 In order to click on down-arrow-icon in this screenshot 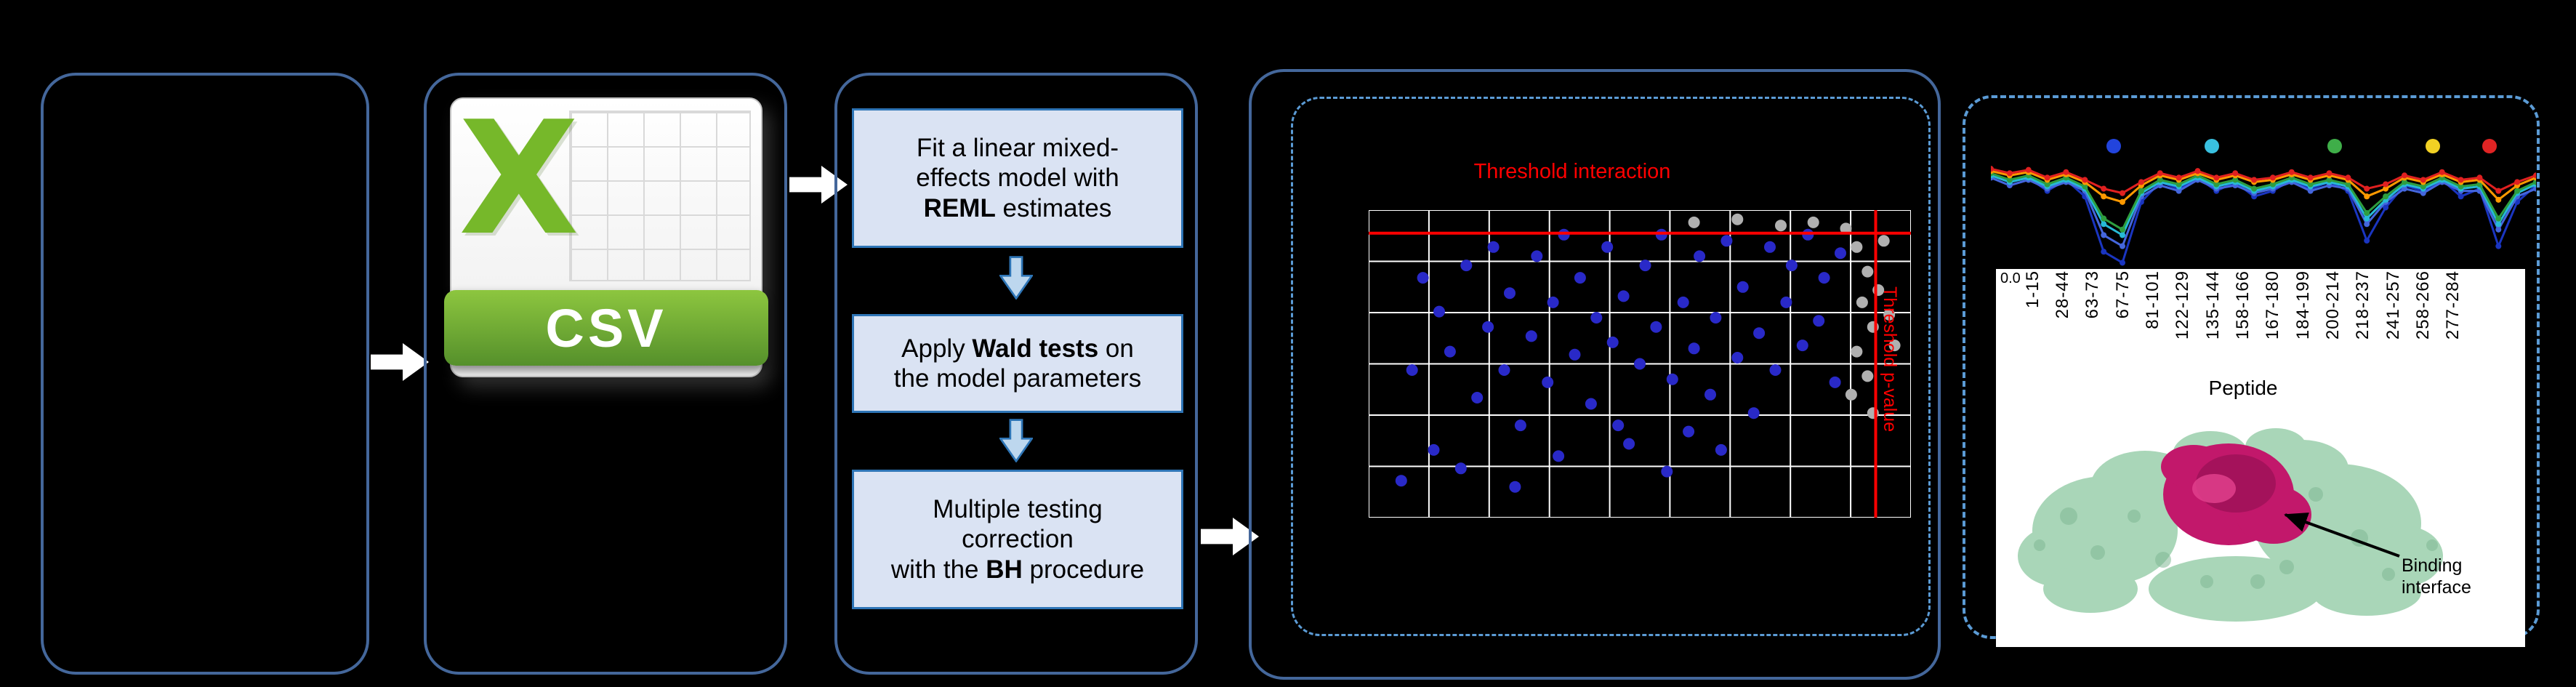, I will do `click(1016, 278)`.